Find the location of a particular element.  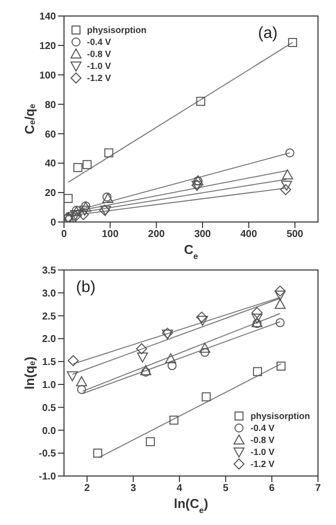

y-tick-label: 2.0 is located at coordinates (49, 340).